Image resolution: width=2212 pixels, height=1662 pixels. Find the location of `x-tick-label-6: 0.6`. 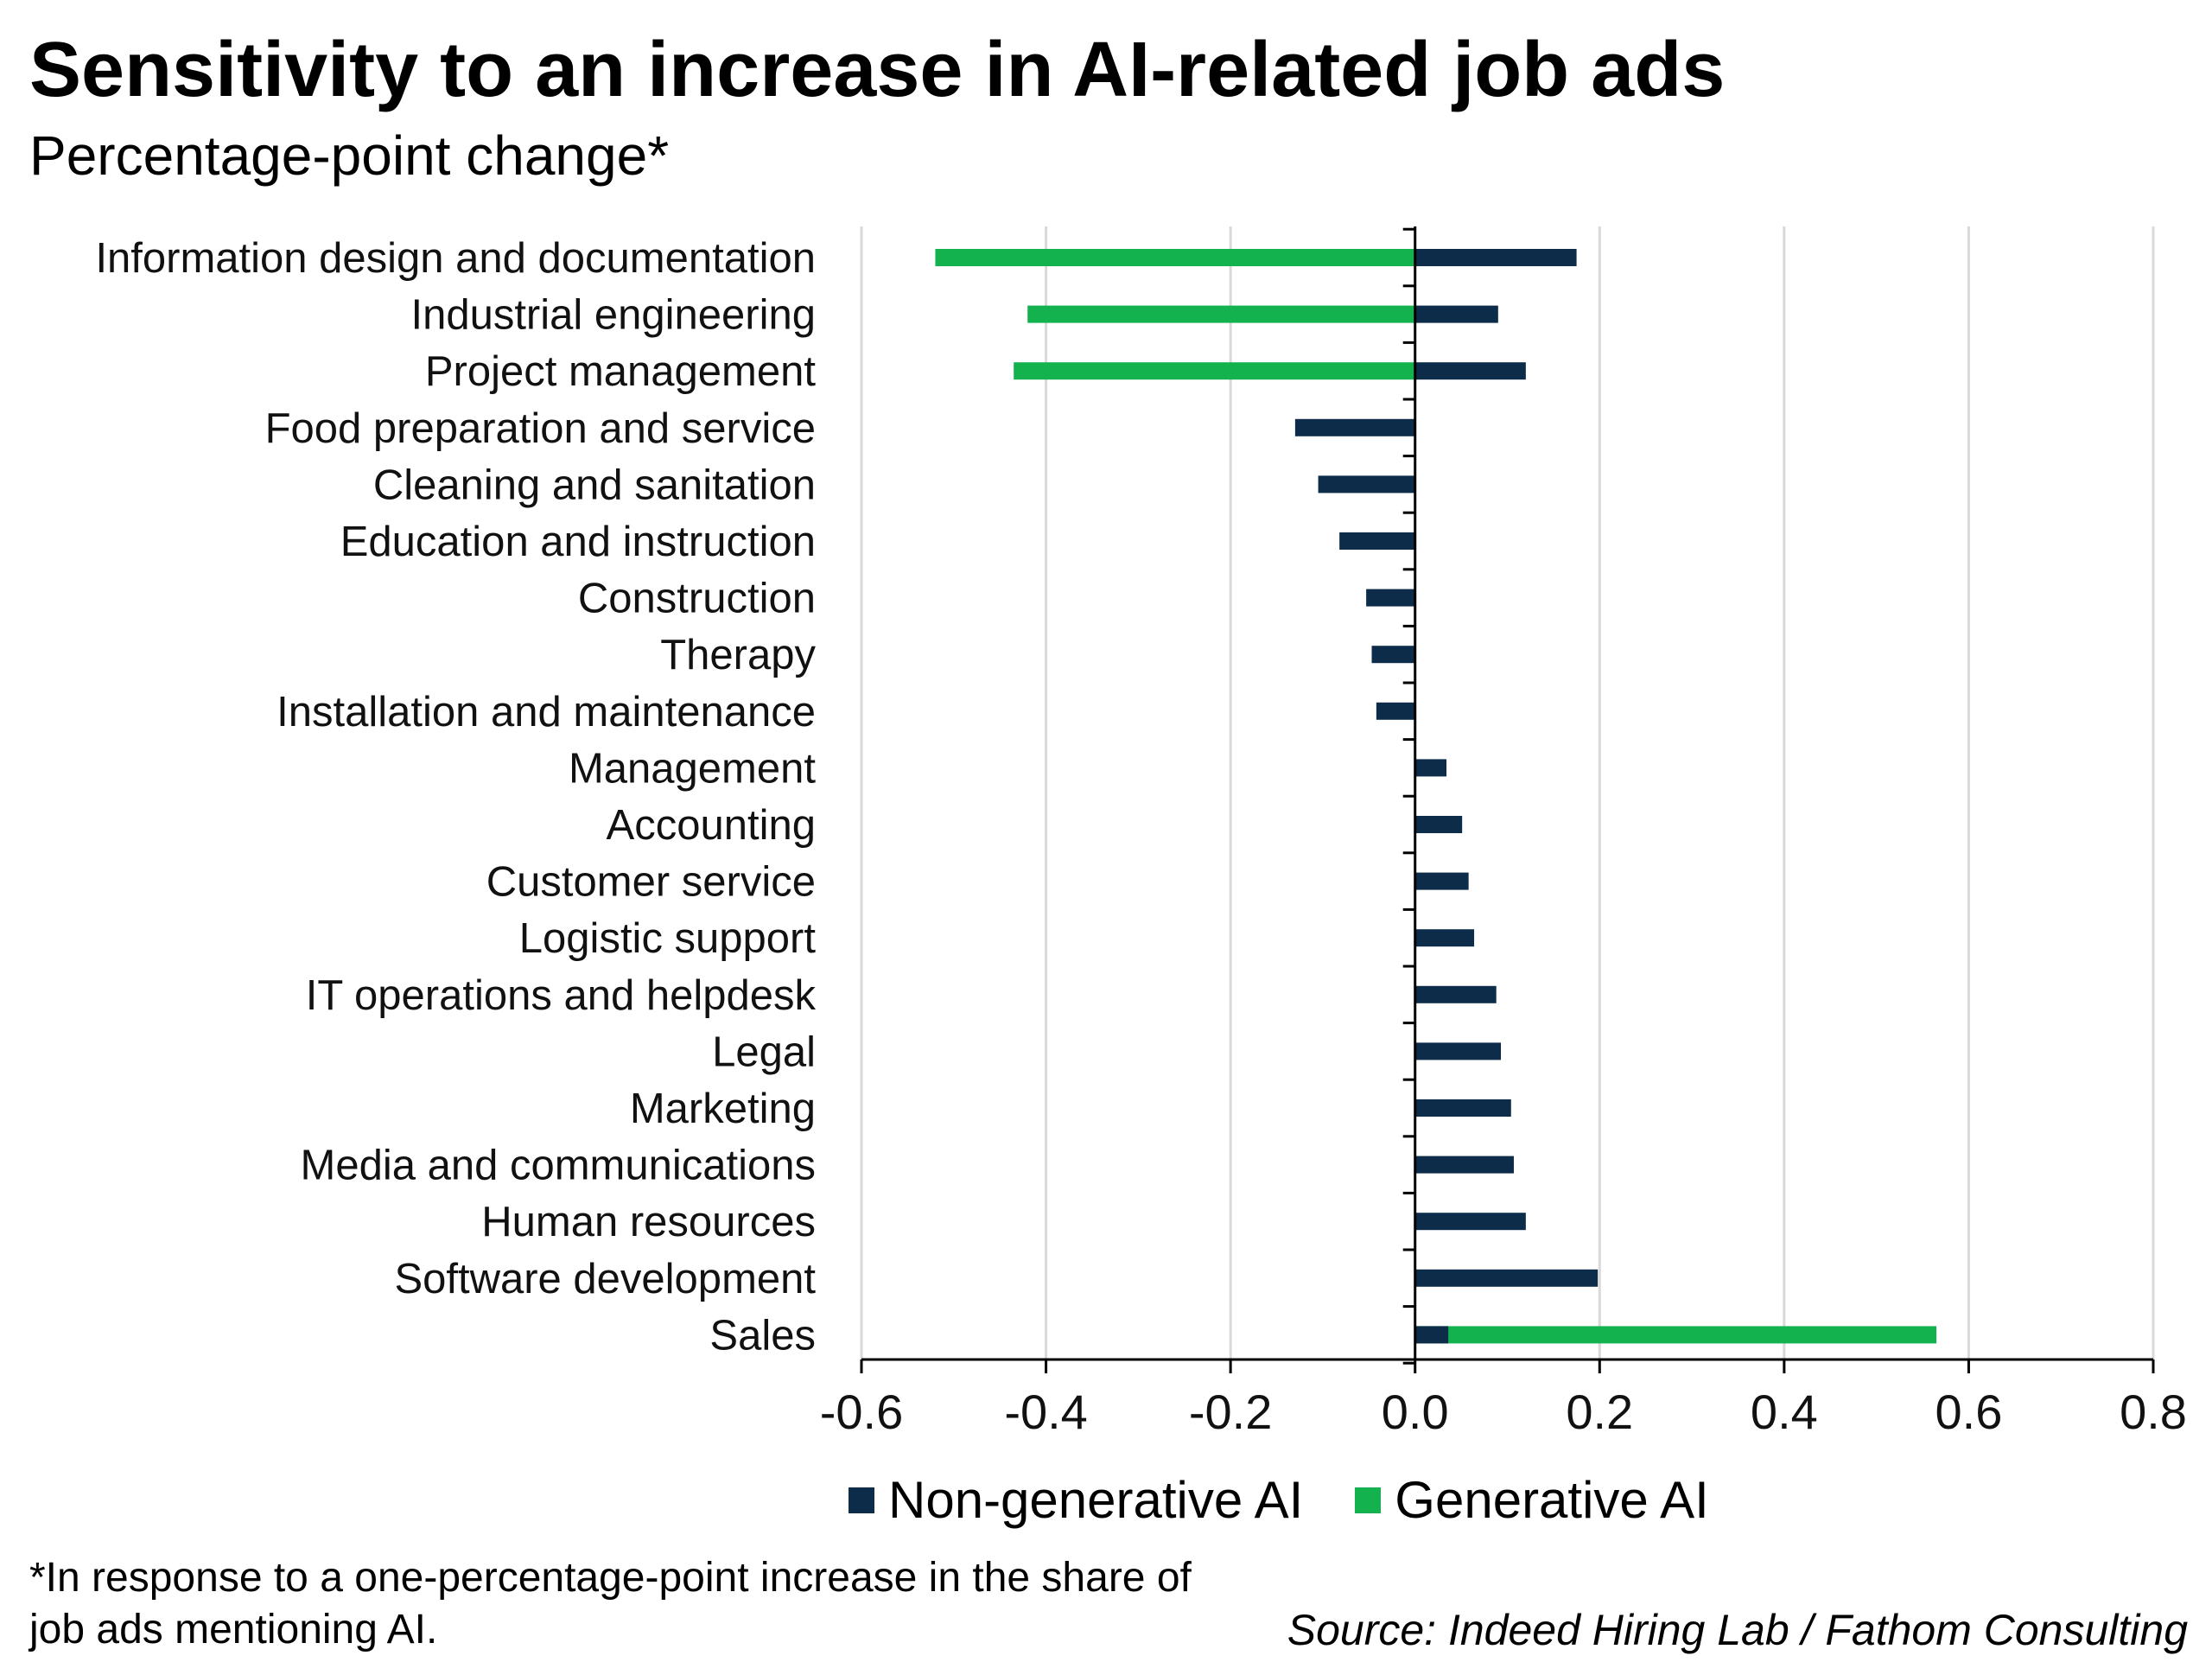

x-tick-label-6: 0.6 is located at coordinates (1968, 1412).